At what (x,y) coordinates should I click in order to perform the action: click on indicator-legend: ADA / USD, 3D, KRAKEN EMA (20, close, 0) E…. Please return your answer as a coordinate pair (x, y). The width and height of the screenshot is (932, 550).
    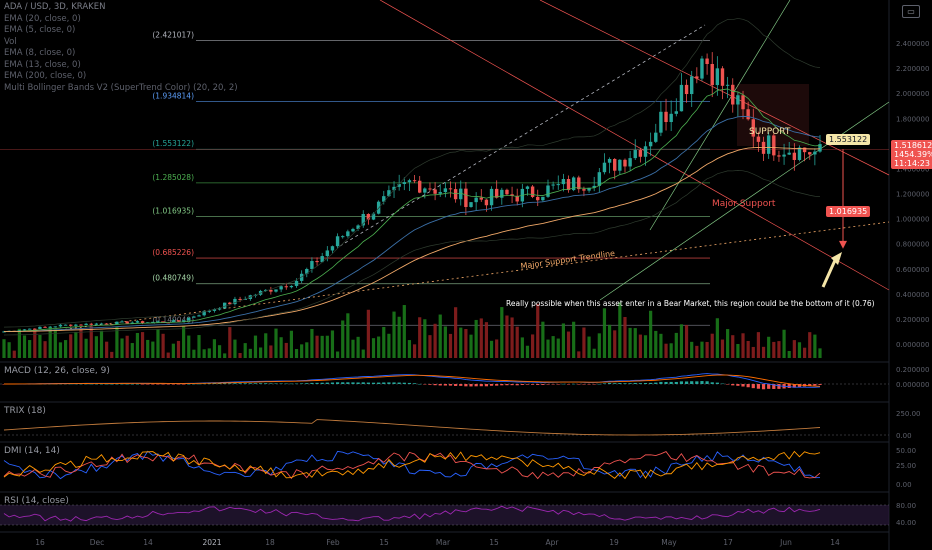
    Looking at the image, I should click on (121, 48).